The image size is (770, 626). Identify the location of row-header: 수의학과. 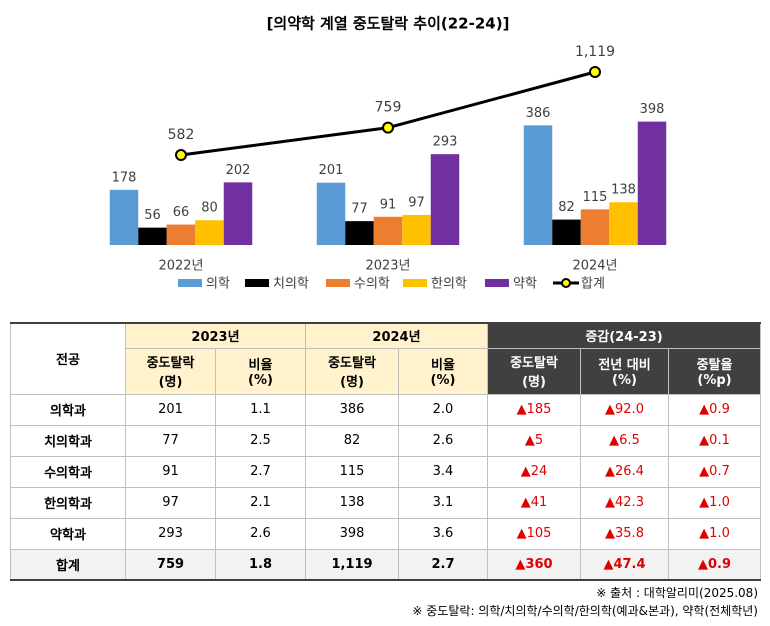
(68, 471).